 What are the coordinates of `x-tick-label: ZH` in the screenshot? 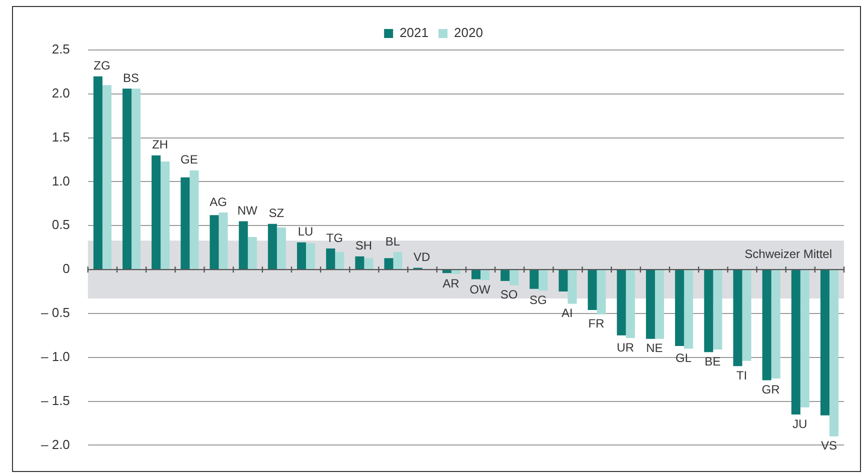 It's located at (160, 145).